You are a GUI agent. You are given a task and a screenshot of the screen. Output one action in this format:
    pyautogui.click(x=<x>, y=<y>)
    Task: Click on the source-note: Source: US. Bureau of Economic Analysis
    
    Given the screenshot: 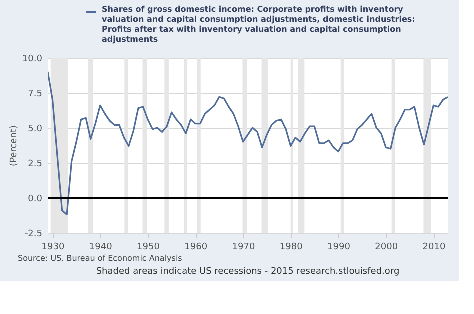 What is the action you would take?
    pyautogui.click(x=100, y=258)
    